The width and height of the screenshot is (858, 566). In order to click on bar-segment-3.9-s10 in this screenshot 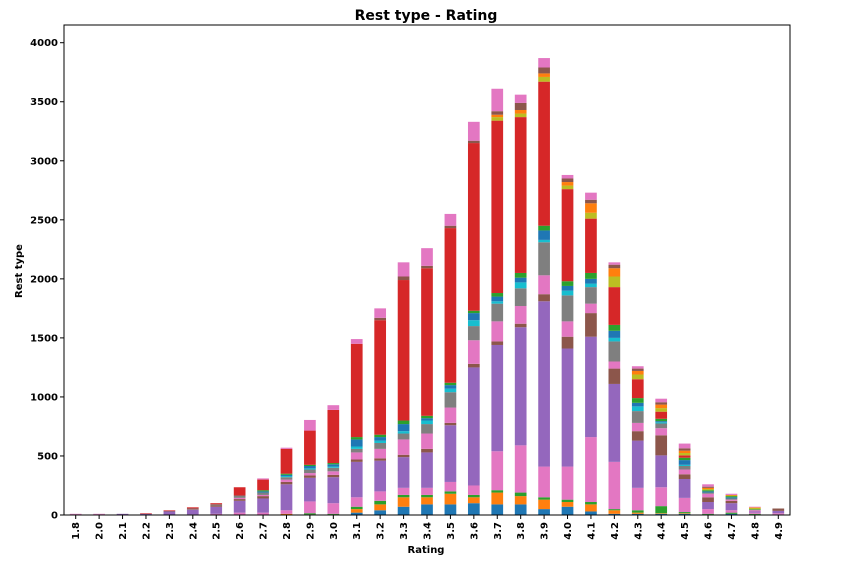, I will do `click(544, 228)`.